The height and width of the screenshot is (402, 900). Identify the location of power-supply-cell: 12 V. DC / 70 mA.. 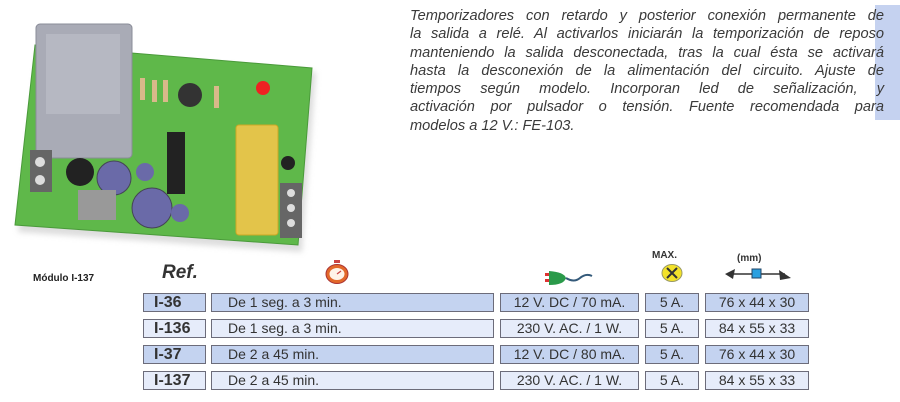
(569, 302).